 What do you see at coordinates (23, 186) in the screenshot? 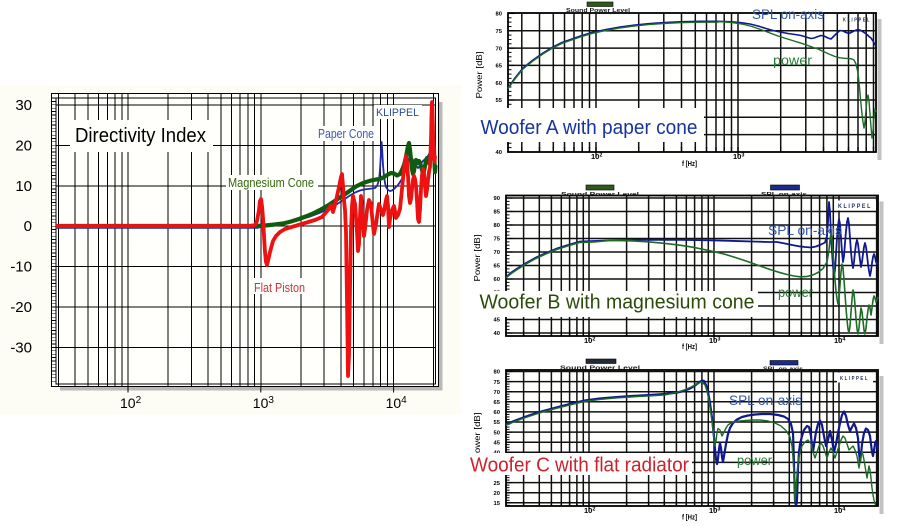
I see `svg-text: 10` at bounding box center [23, 186].